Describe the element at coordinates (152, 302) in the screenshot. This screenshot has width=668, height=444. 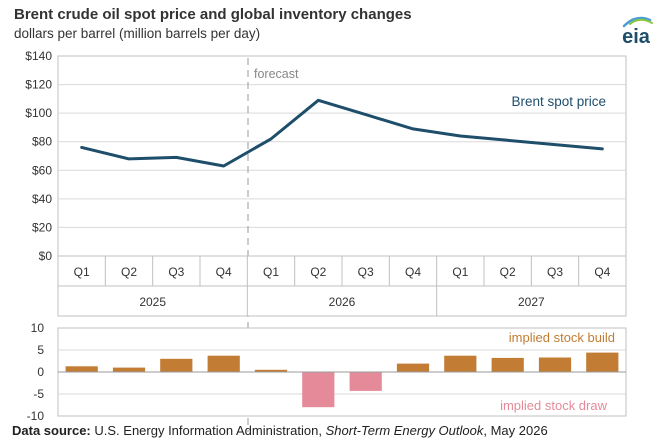
I see `year-label: 2025` at that location.